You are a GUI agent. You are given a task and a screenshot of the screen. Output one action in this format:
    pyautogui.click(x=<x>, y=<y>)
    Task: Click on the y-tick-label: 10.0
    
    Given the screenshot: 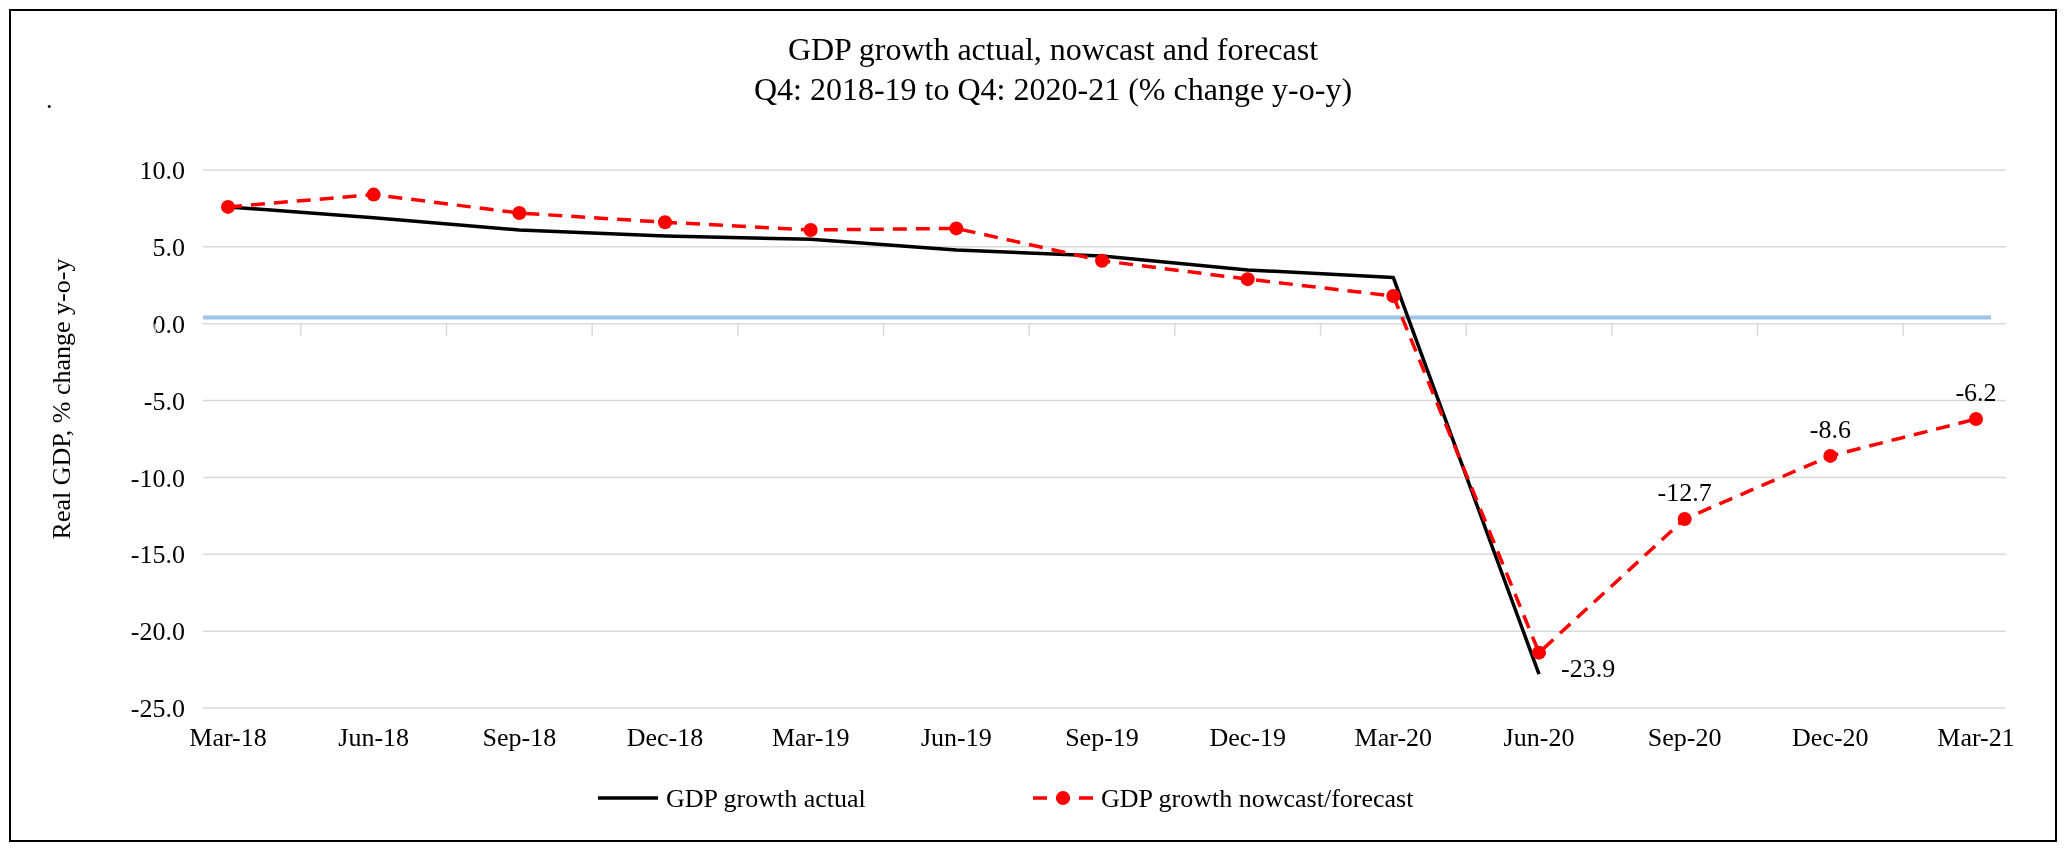 What is the action you would take?
    pyautogui.click(x=162, y=171)
    